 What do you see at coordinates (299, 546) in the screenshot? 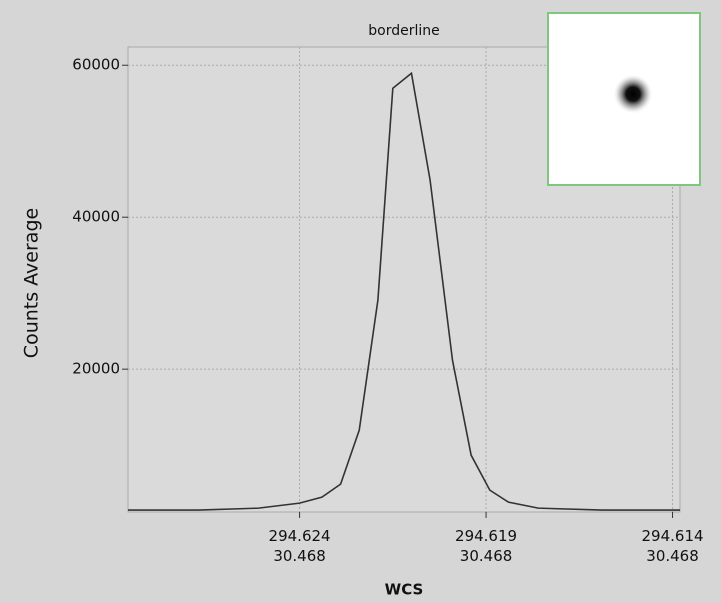
I see `x-tick-label: 294.624 30.468` at bounding box center [299, 546].